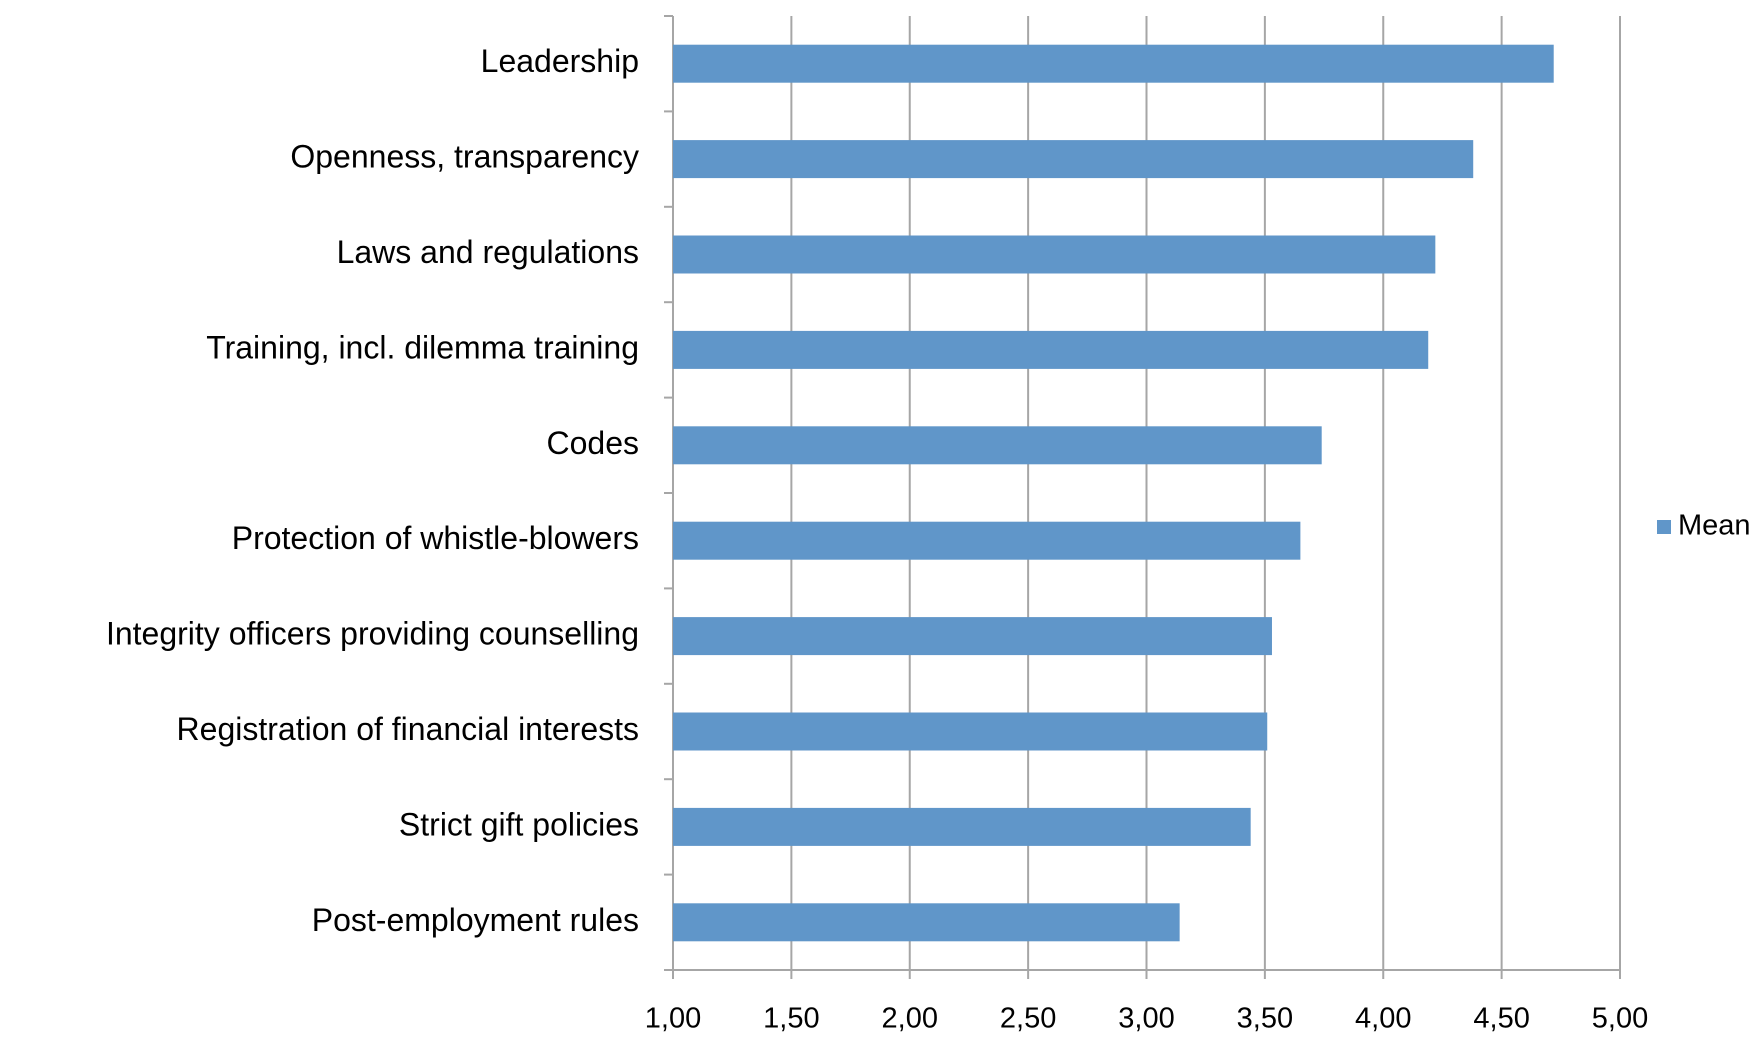 The width and height of the screenshot is (1764, 1040). I want to click on y-tick-label: Post-employment rules, so click(475, 920).